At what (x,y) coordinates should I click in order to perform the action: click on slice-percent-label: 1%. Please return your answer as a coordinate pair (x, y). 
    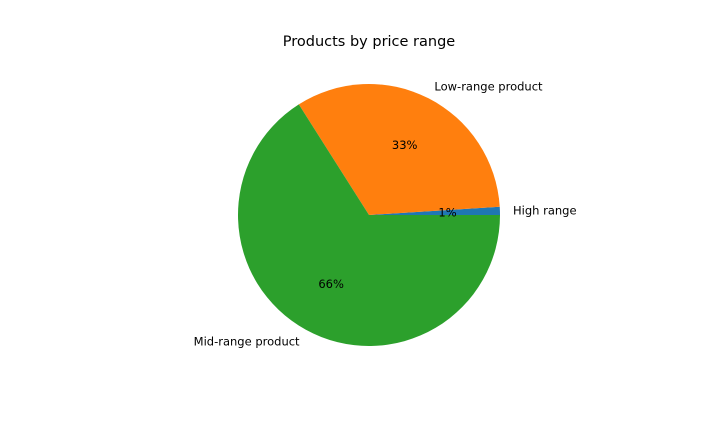
    Looking at the image, I should click on (447, 213).